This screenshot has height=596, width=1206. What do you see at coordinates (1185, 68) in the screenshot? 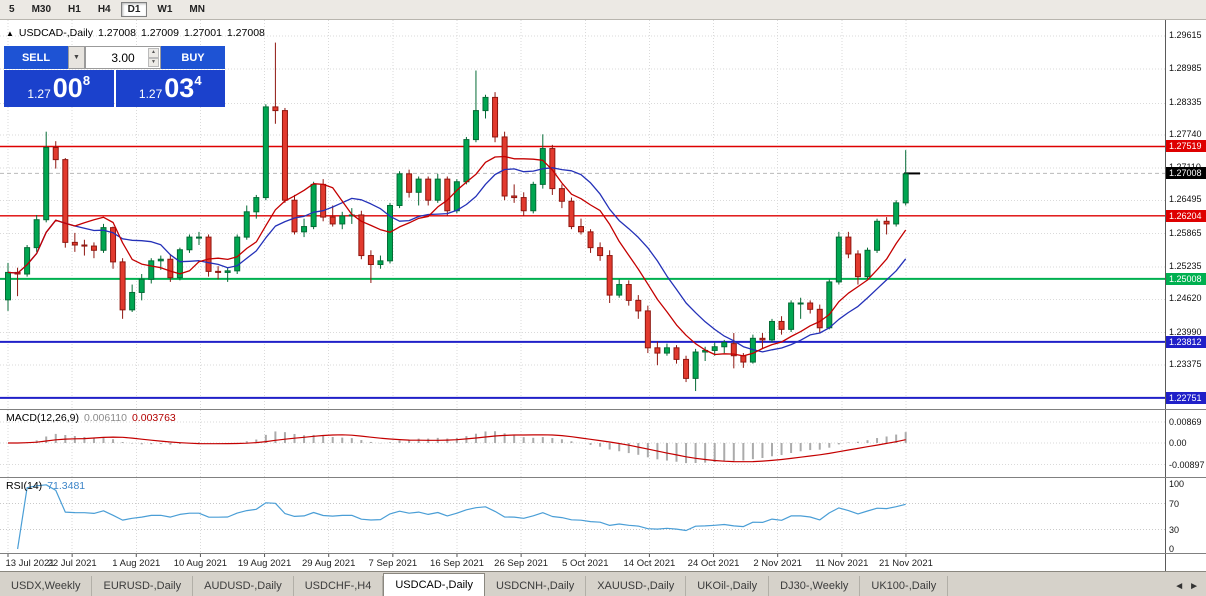
I see `price-axis-label: 1.28985` at bounding box center [1185, 68].